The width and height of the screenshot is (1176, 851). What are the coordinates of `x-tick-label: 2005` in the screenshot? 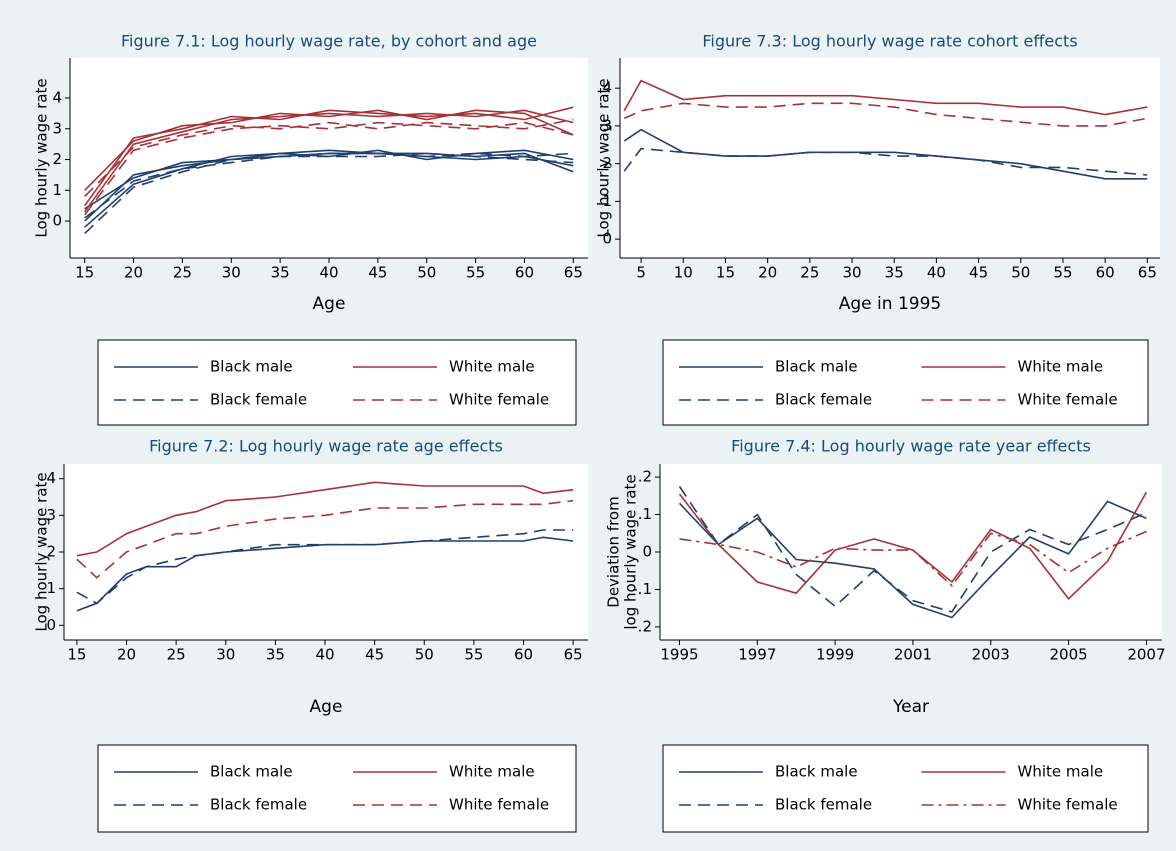 It's located at (1069, 655).